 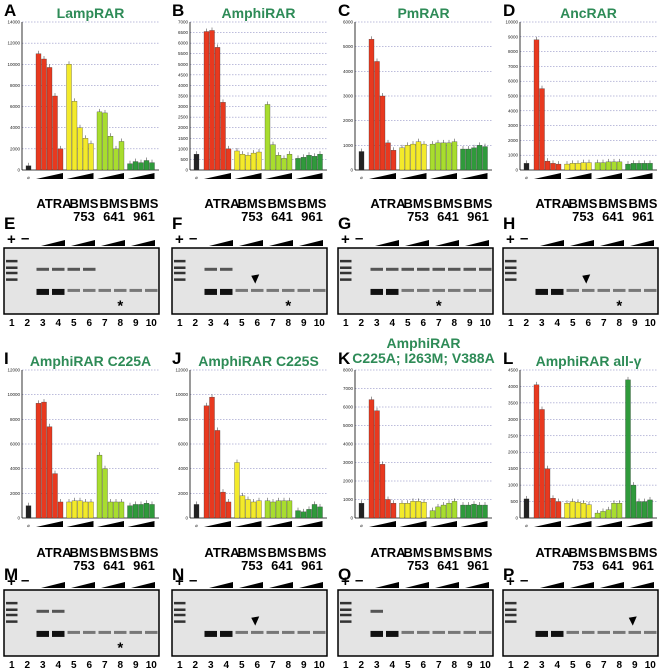 I want to click on lane-number: 5, so click(x=408, y=665).